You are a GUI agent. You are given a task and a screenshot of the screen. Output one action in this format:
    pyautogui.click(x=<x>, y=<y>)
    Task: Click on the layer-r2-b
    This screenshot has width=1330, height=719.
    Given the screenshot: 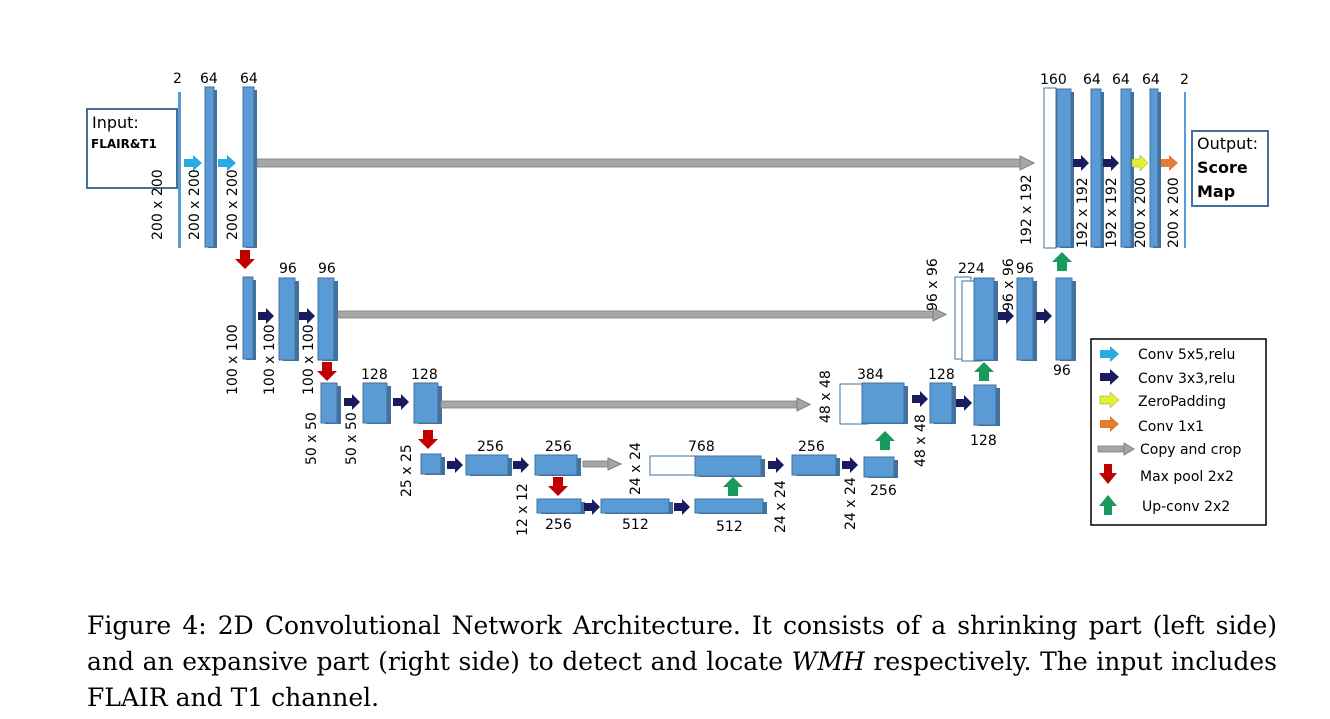 What is the action you would take?
    pyautogui.click(x=941, y=403)
    